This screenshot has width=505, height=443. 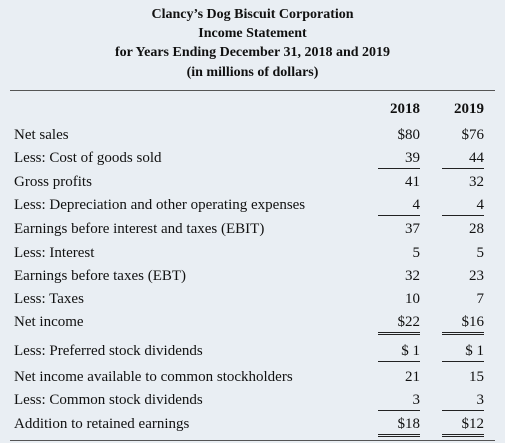 What do you see at coordinates (399, 205) in the screenshot?
I see `value-2018: 4` at bounding box center [399, 205].